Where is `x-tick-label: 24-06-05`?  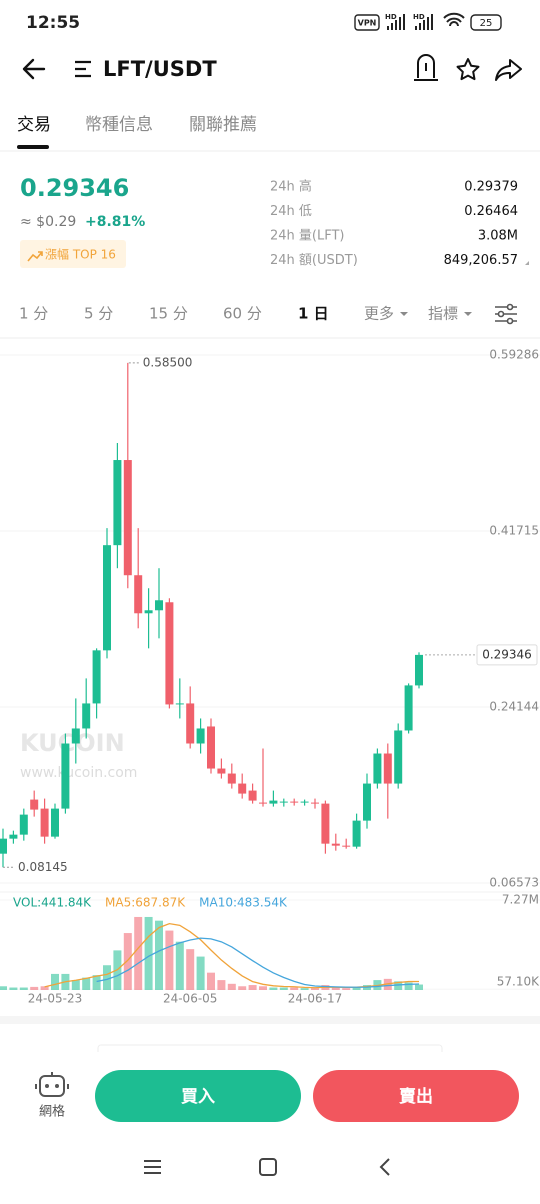 x-tick-label: 24-06-05 is located at coordinates (190, 999).